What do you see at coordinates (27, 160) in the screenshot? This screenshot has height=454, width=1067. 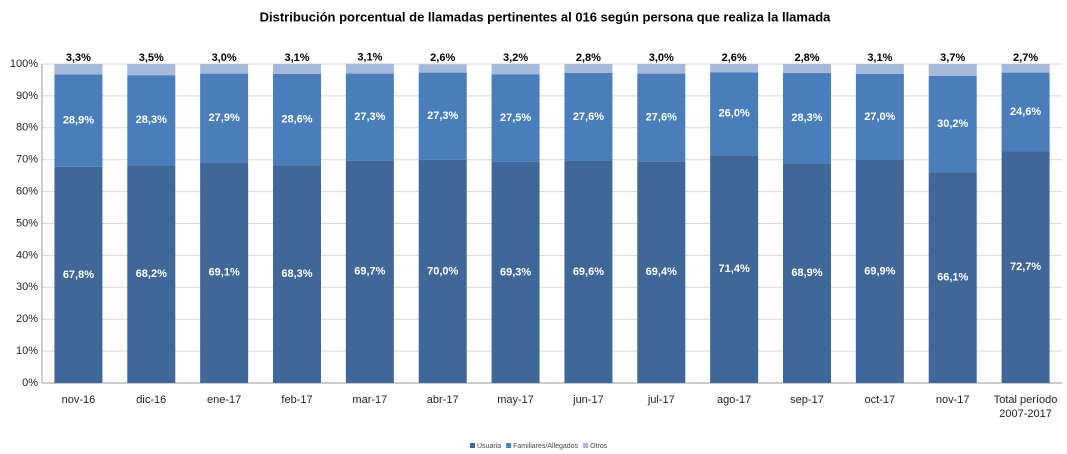 I see `y-tick-label: 70%` at bounding box center [27, 160].